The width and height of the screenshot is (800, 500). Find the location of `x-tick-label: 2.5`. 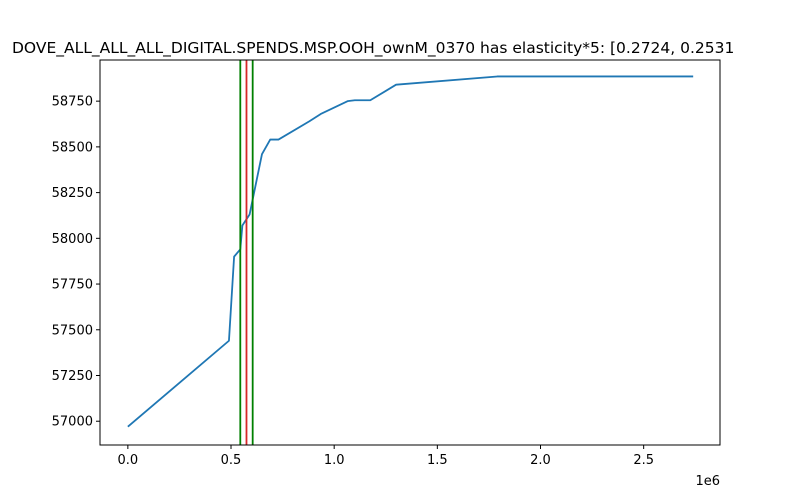

x-tick-label: 2.5 is located at coordinates (643, 460).